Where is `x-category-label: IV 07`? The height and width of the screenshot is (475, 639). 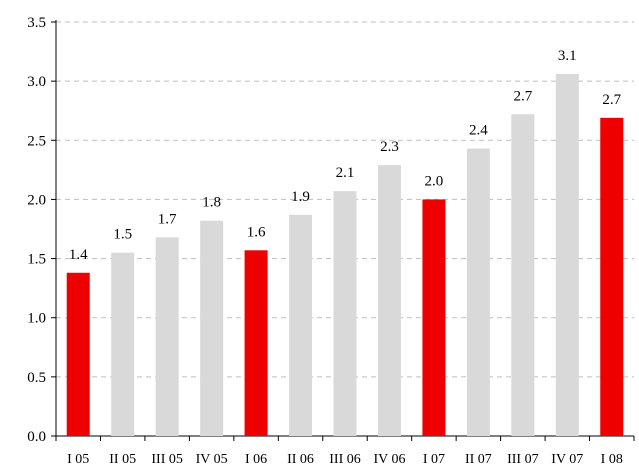
x-category-label: IV 07 is located at coordinates (567, 459).